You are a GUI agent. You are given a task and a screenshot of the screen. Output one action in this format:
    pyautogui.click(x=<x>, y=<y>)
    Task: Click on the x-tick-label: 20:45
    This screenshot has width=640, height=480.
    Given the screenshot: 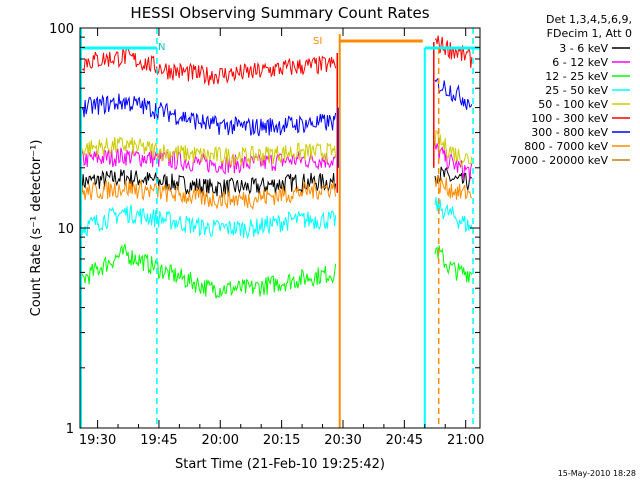 What is the action you would take?
    pyautogui.click(x=404, y=440)
    